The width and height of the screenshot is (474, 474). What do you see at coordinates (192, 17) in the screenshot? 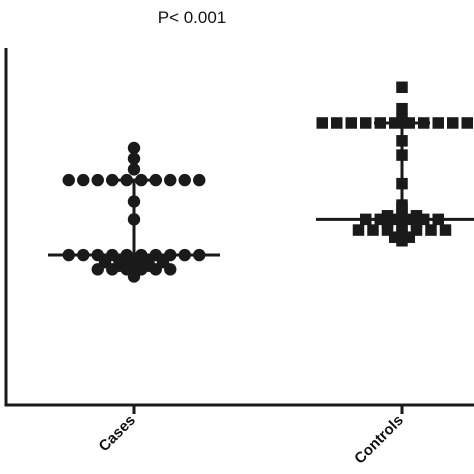
I see `p-value-annotation: P< 0.001` at bounding box center [192, 17].